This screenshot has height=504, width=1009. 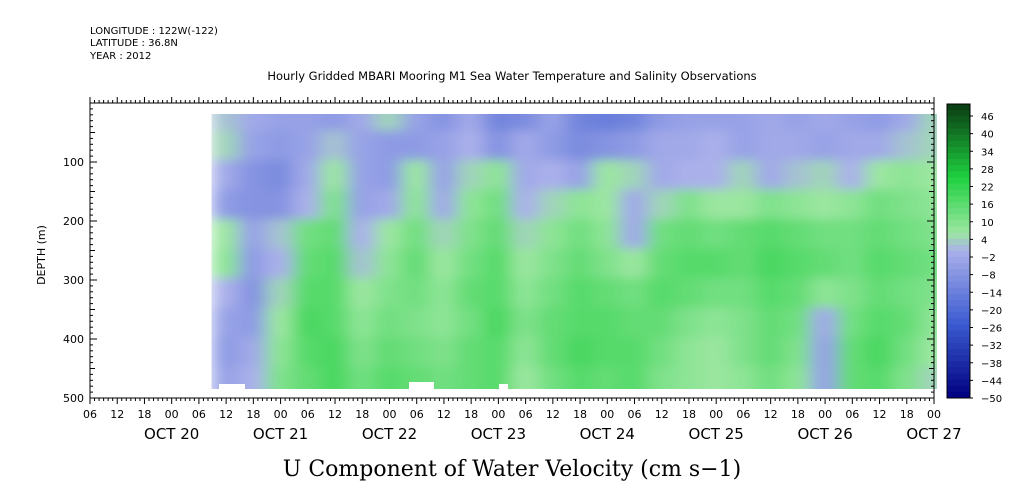 What do you see at coordinates (933, 434) in the screenshot?
I see `x-date-label: OCT 27` at bounding box center [933, 434].